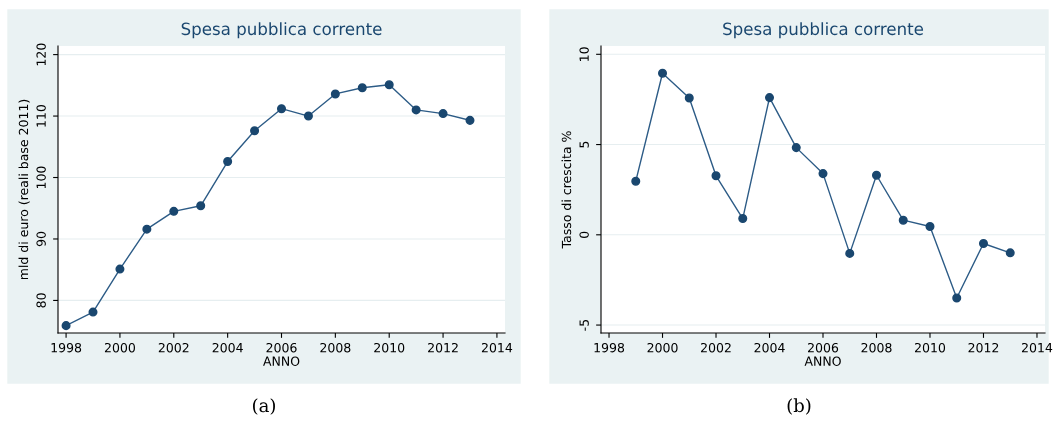 The height and width of the screenshot is (425, 1053). What do you see at coordinates (584, 325) in the screenshot?
I see `y-tick-label: -5` at bounding box center [584, 325].